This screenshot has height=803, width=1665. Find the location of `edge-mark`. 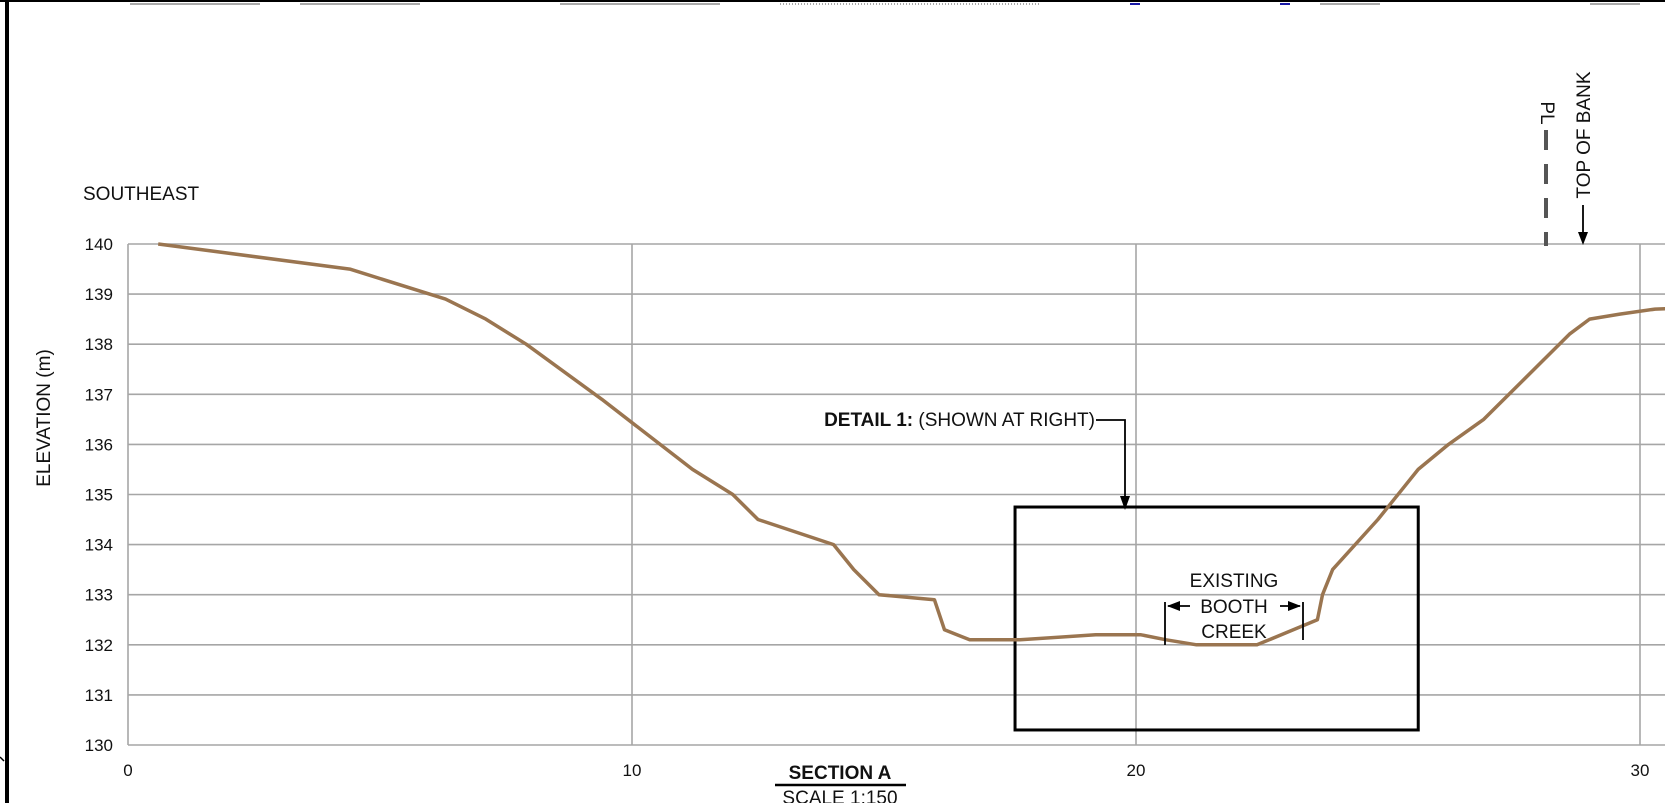

edge-mark is located at coordinates (2, 759).